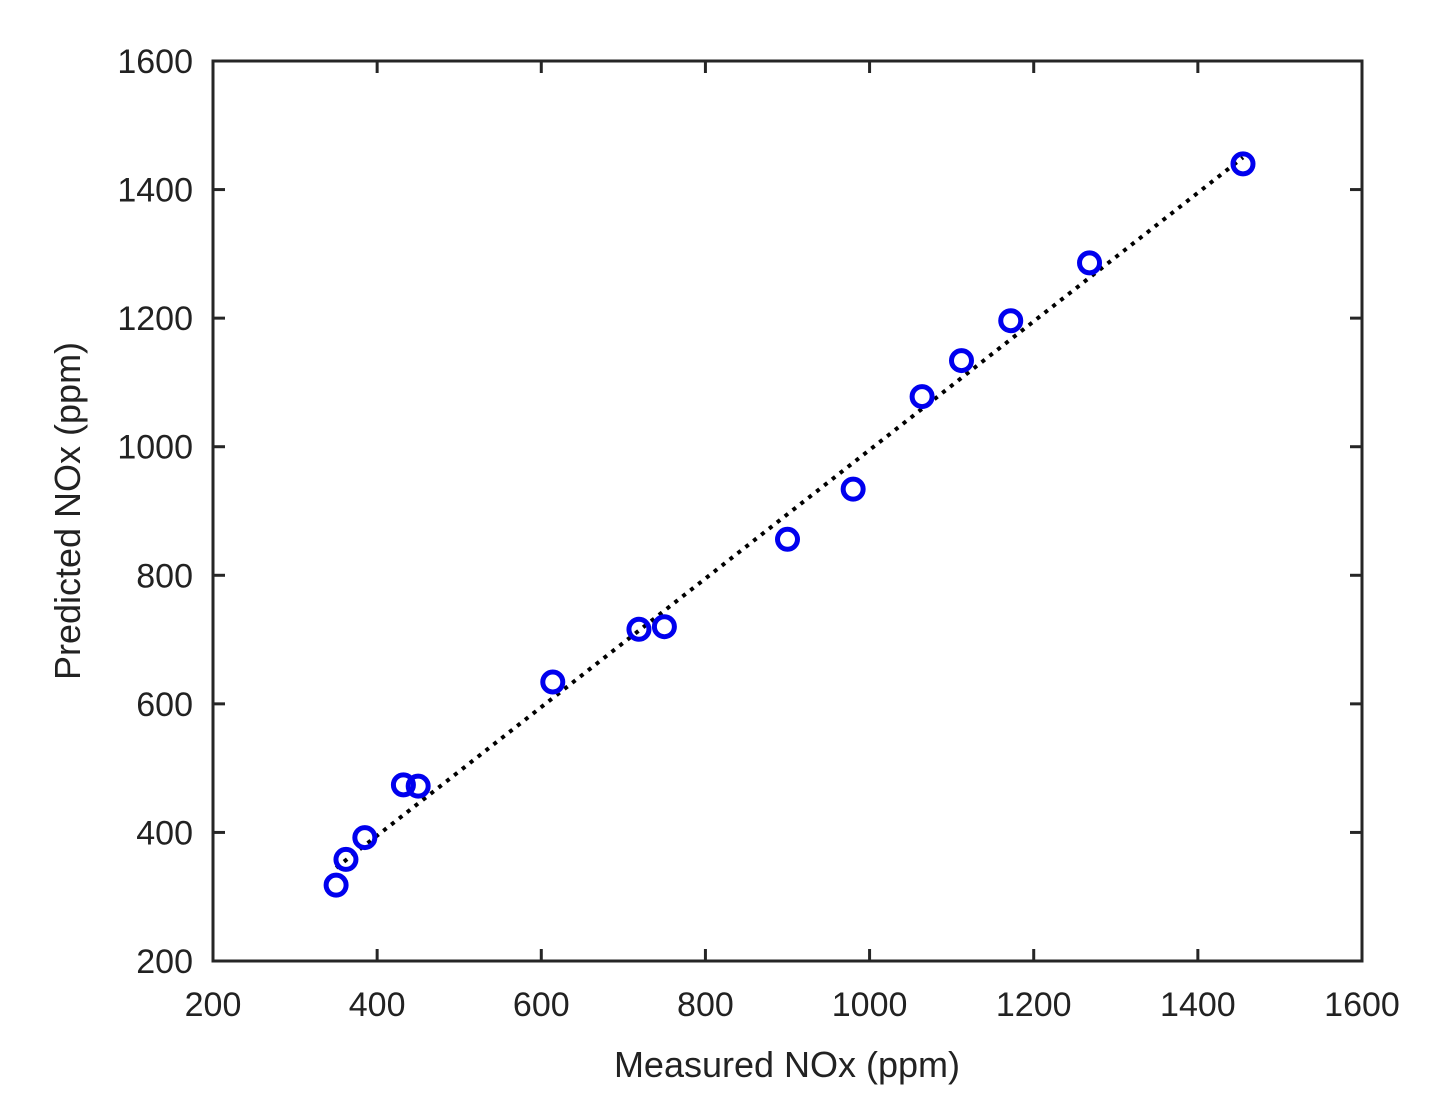 The image size is (1440, 1120). I want to click on x-tick-label-4: 1000, so click(870, 1005).